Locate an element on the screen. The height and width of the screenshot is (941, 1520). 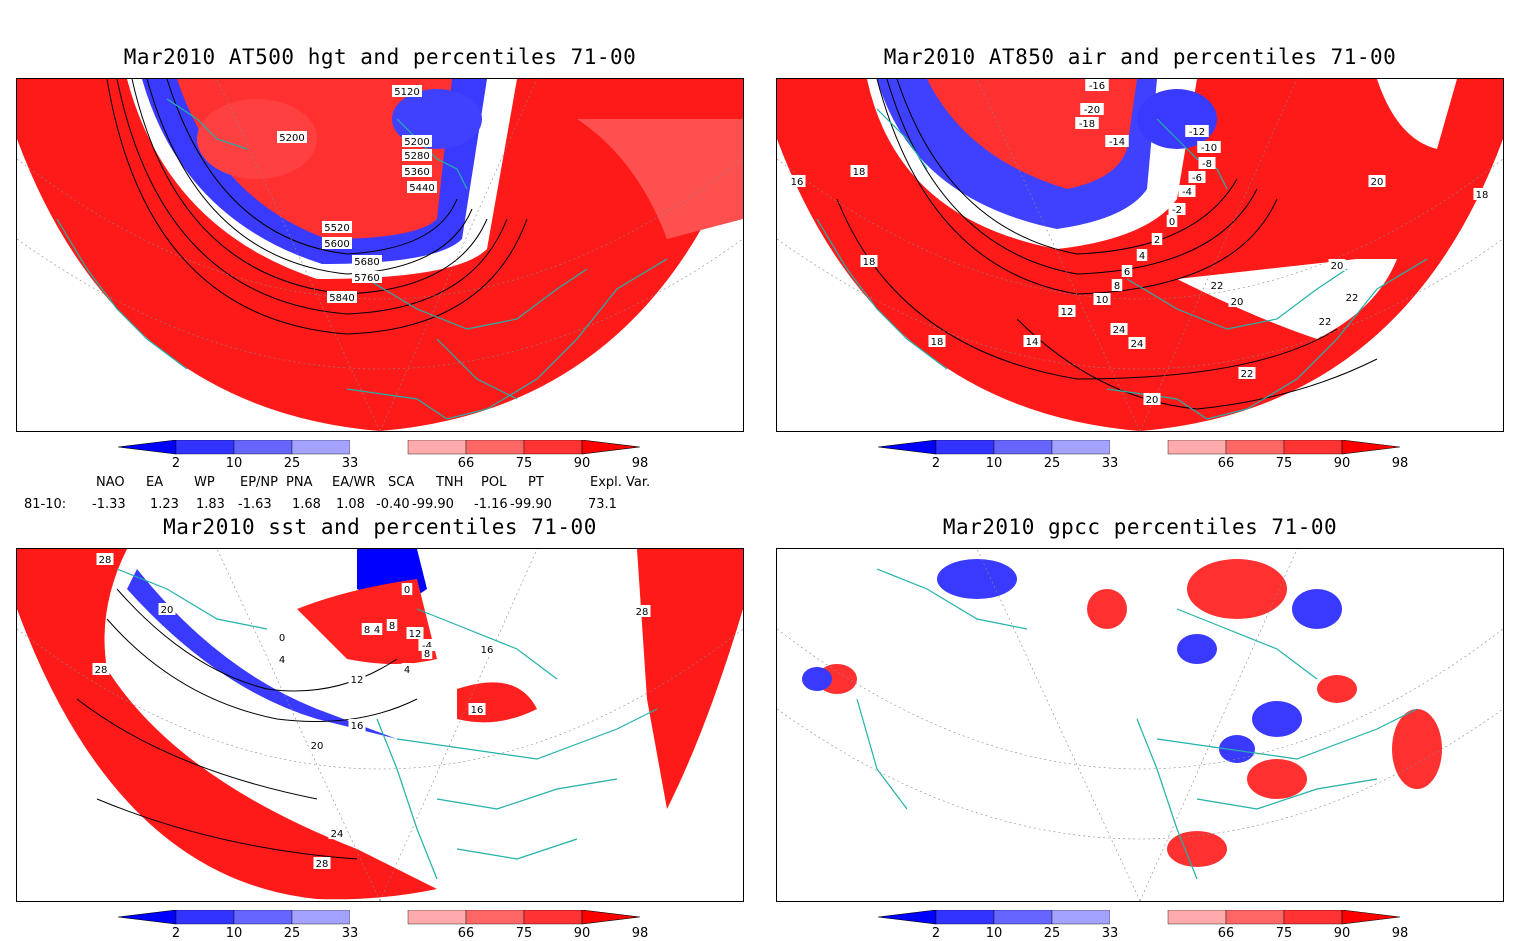
svg-text: 16 is located at coordinates (357, 726).